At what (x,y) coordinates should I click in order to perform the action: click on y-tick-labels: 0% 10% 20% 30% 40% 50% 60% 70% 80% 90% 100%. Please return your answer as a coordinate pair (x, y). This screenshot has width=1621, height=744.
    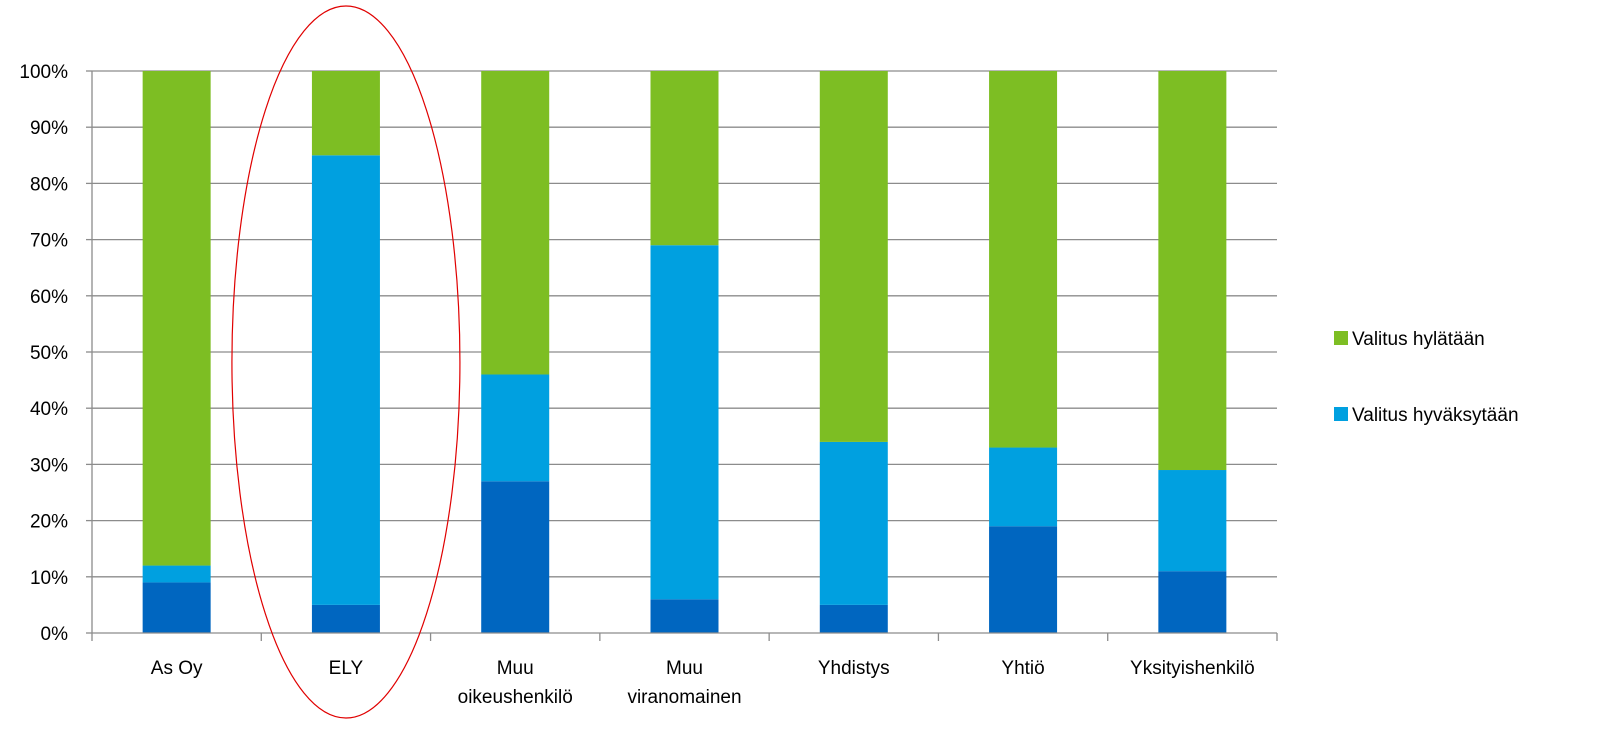
    Looking at the image, I should click on (43, 353).